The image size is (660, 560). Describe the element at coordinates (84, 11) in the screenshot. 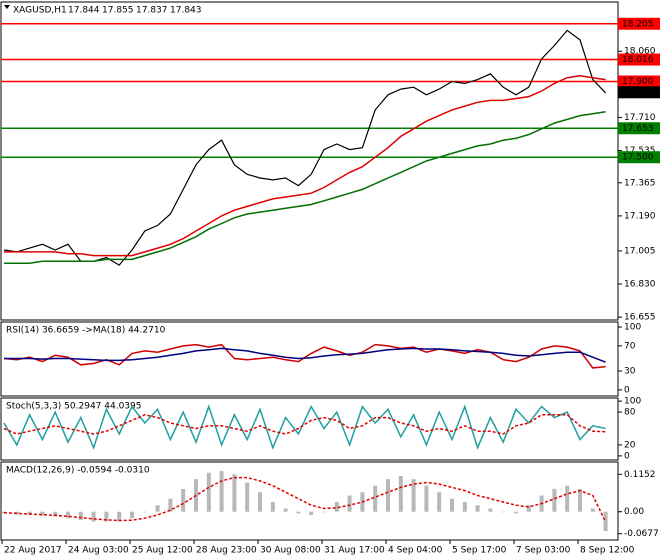

I see `ohlc-value: 17.844` at that location.